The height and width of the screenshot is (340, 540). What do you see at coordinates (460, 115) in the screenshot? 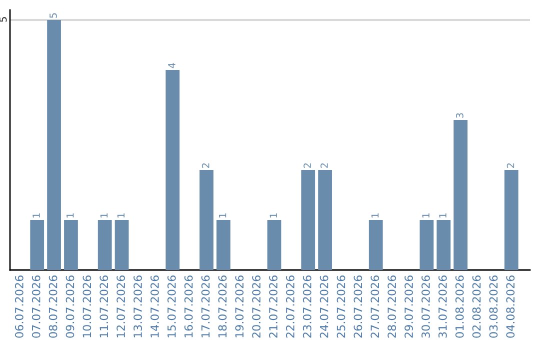
I see `data-label: 3` at bounding box center [460, 115].